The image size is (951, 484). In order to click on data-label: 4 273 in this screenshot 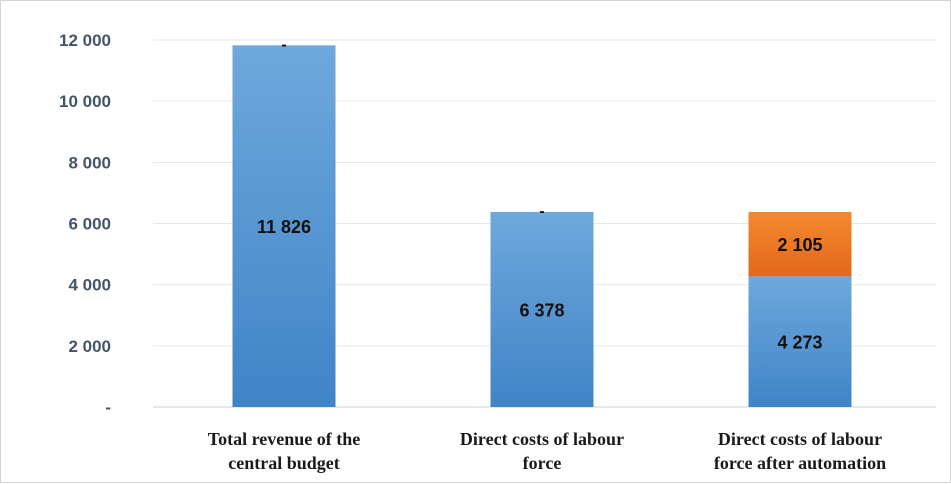, I will do `click(799, 343)`.